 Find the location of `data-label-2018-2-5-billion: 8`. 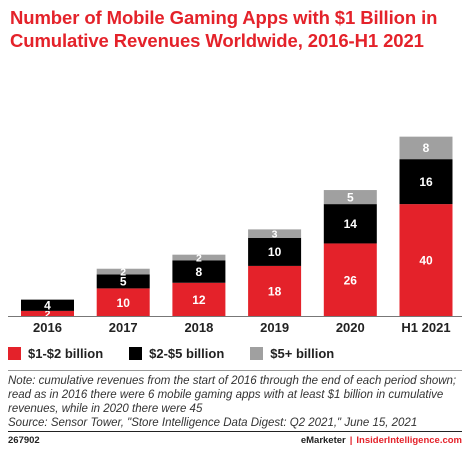

data-label-2018-2-5-billion: 8 is located at coordinates (199, 272).